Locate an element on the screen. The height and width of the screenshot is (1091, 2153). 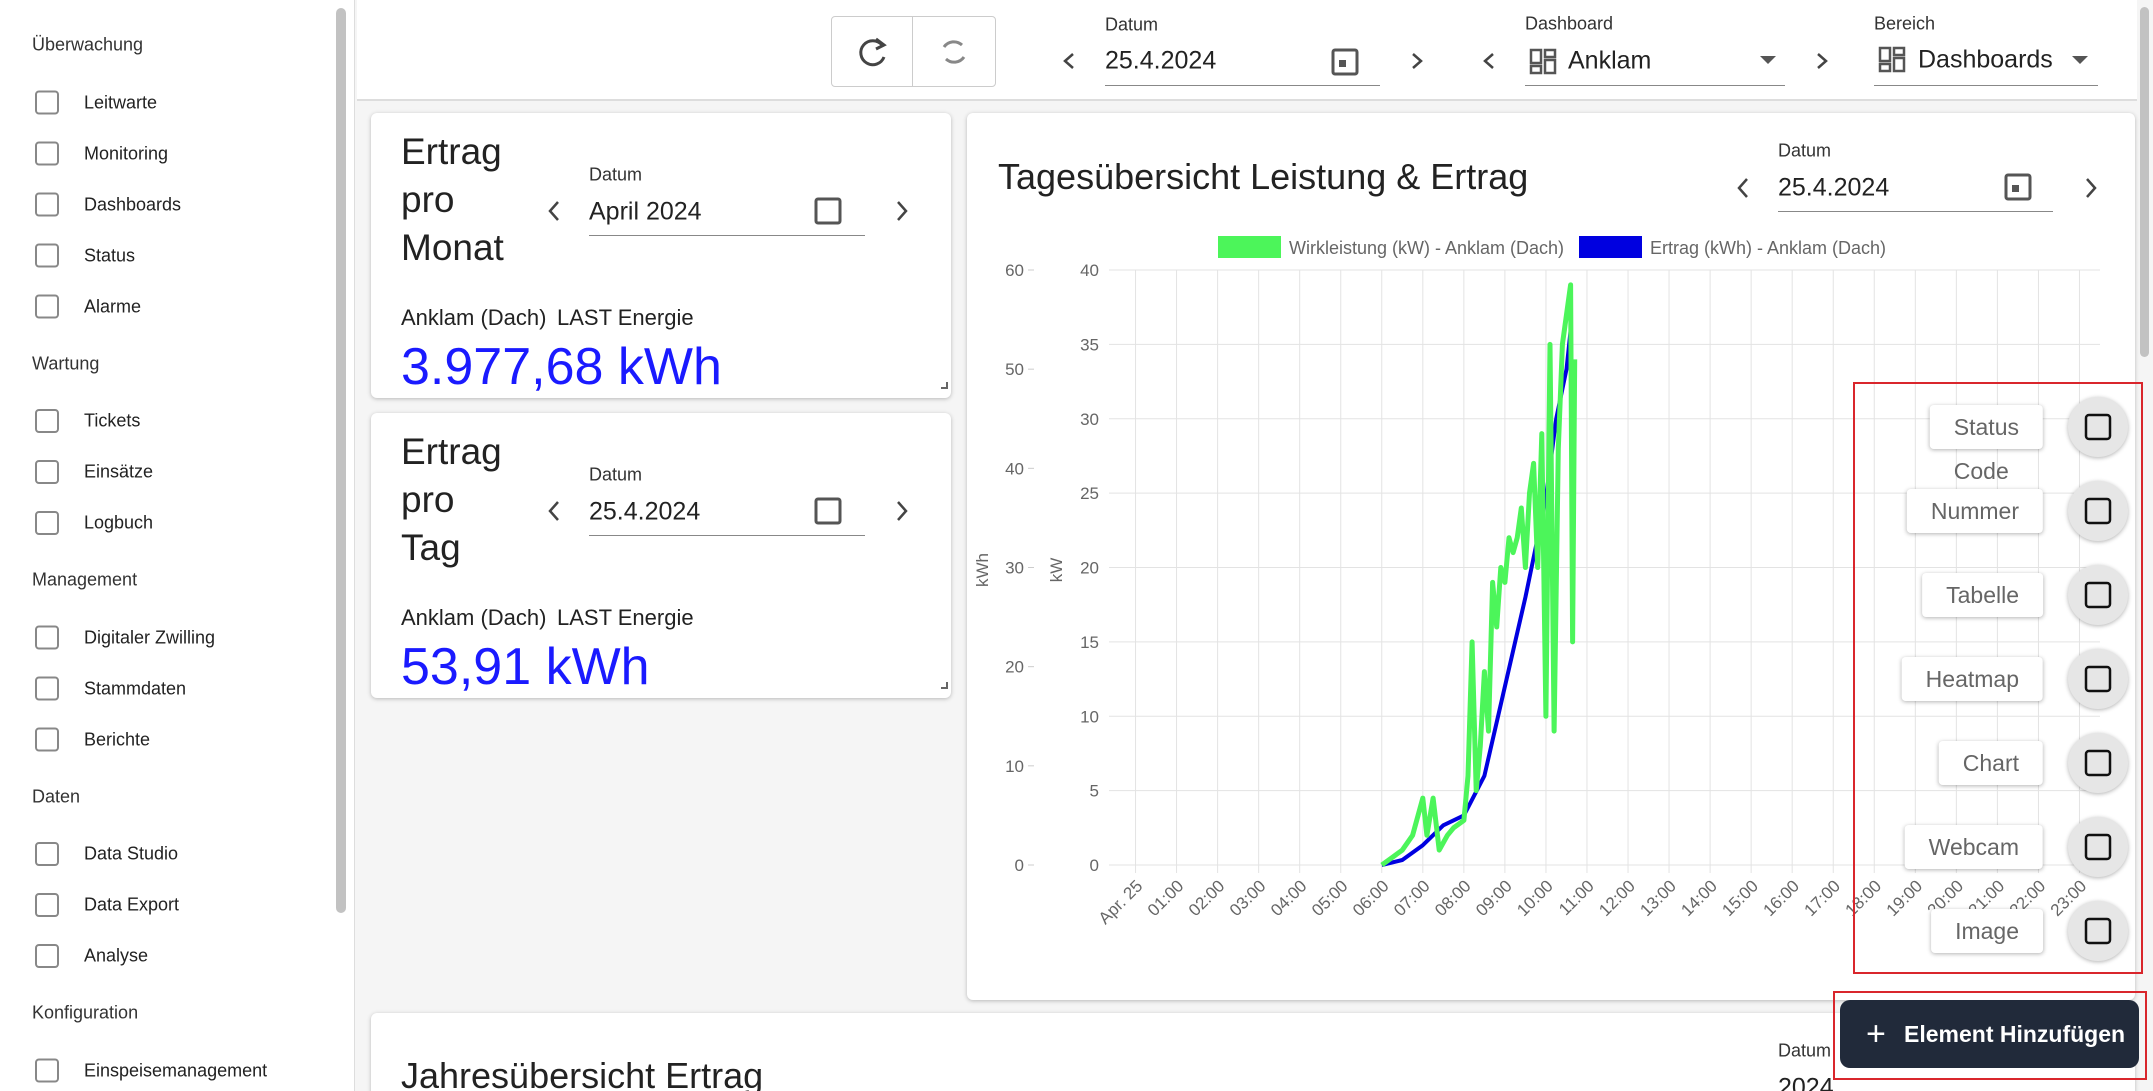
y-tick-label: 10 is located at coordinates (1014, 766).